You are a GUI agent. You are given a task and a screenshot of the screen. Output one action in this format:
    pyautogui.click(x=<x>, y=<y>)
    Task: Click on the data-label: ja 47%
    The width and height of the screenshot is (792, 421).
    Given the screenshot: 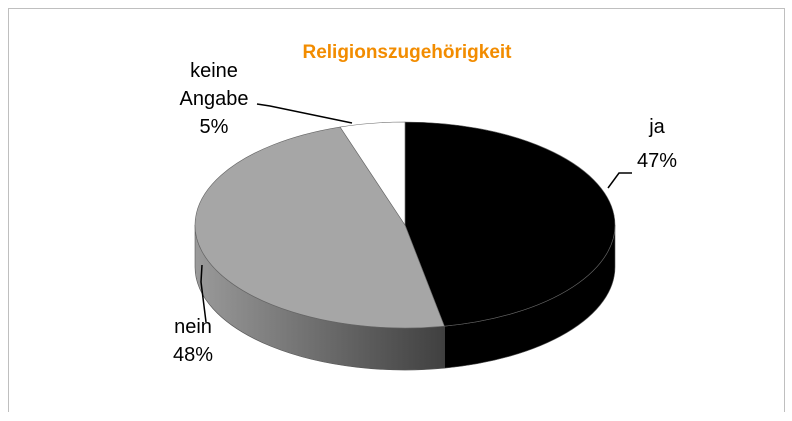 What is the action you would take?
    pyautogui.click(x=657, y=144)
    